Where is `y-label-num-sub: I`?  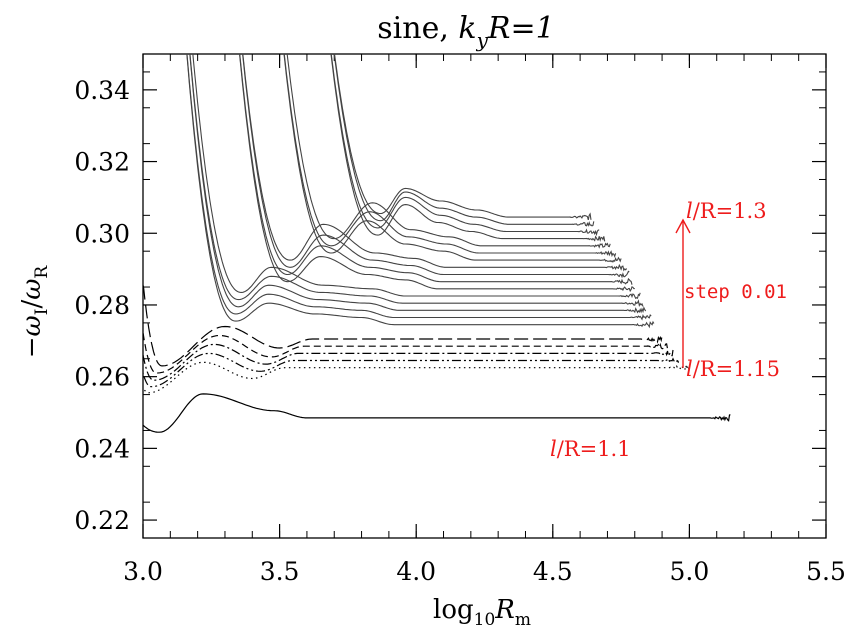 y-label-num-sub: I is located at coordinates (42, 312).